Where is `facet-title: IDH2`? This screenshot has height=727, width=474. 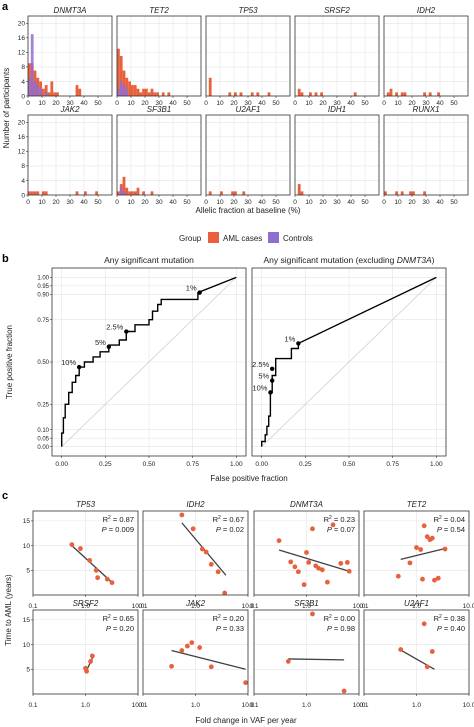 facet-title: IDH2 is located at coordinates (426, 10).